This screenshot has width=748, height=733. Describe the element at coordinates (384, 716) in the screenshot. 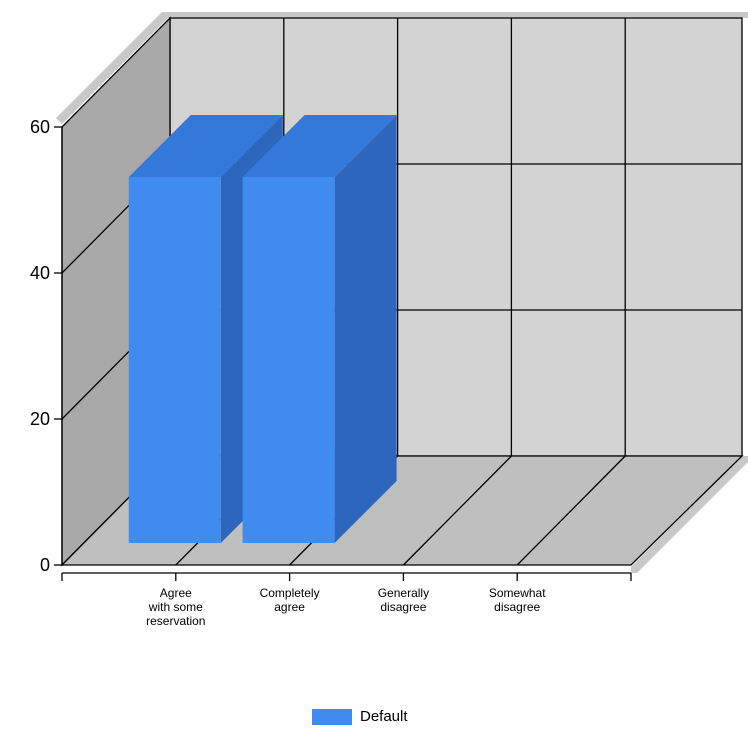

I see `legend-label: Default` at that location.